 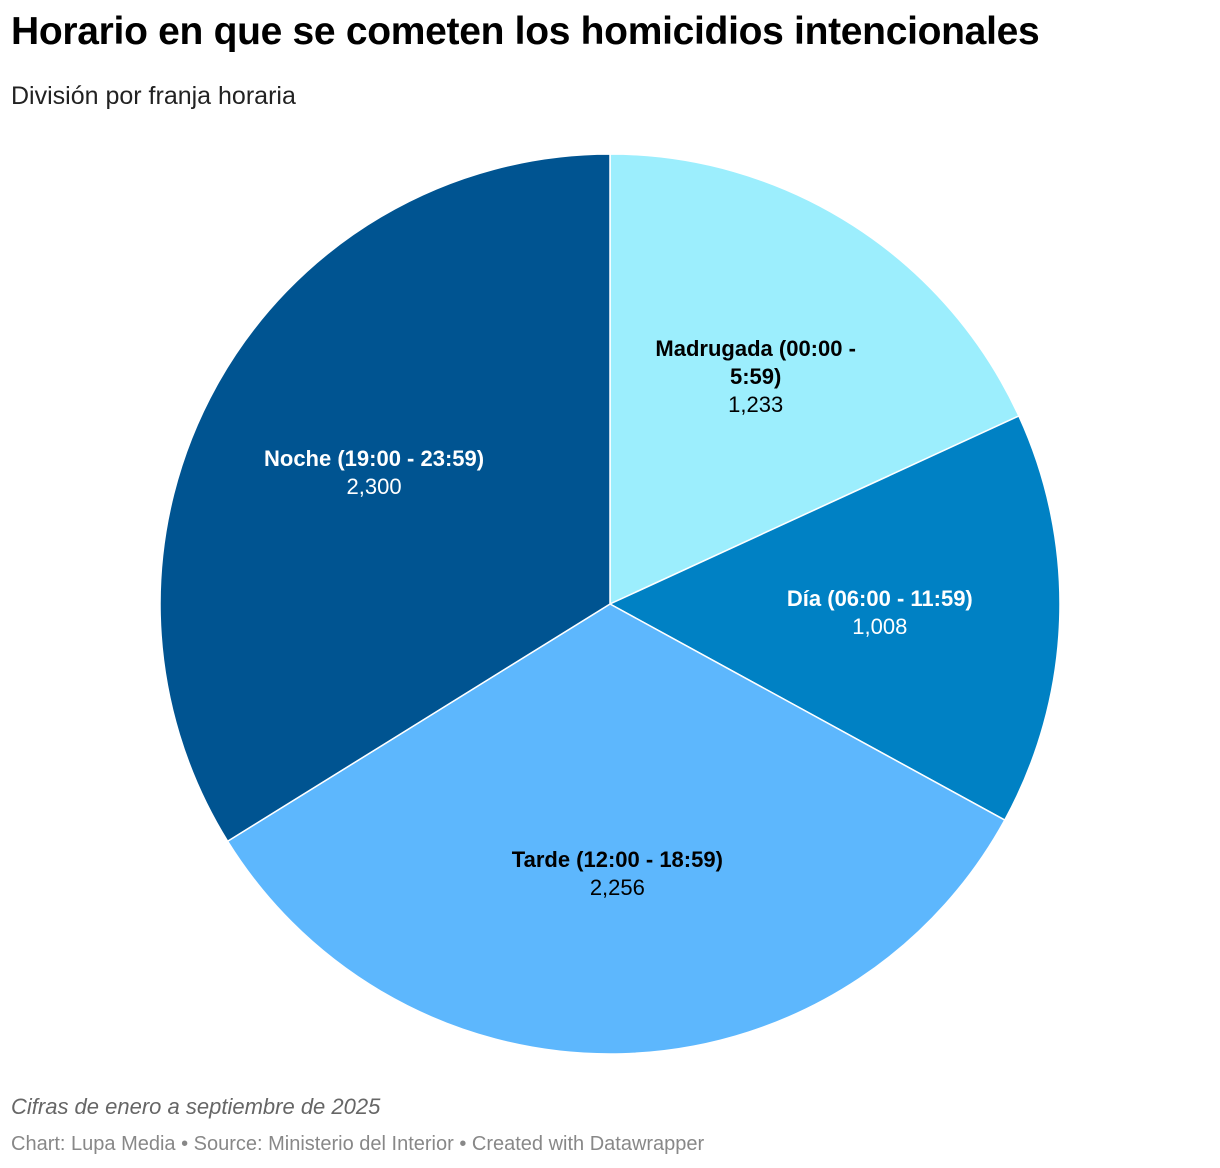 I want to click on pie-label-name: Tarde (12:00 - 18:59), so click(x=617, y=859).